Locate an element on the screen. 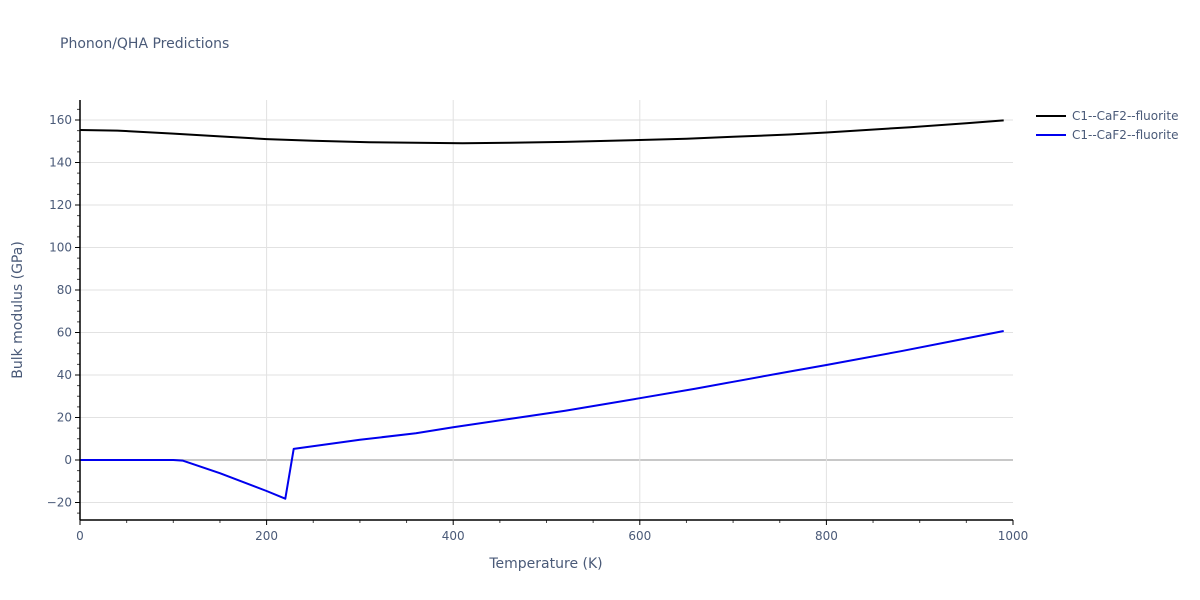 The width and height of the screenshot is (1200, 600). legend-item-blue: C1--CaF2--fluorite is located at coordinates (1107, 134).